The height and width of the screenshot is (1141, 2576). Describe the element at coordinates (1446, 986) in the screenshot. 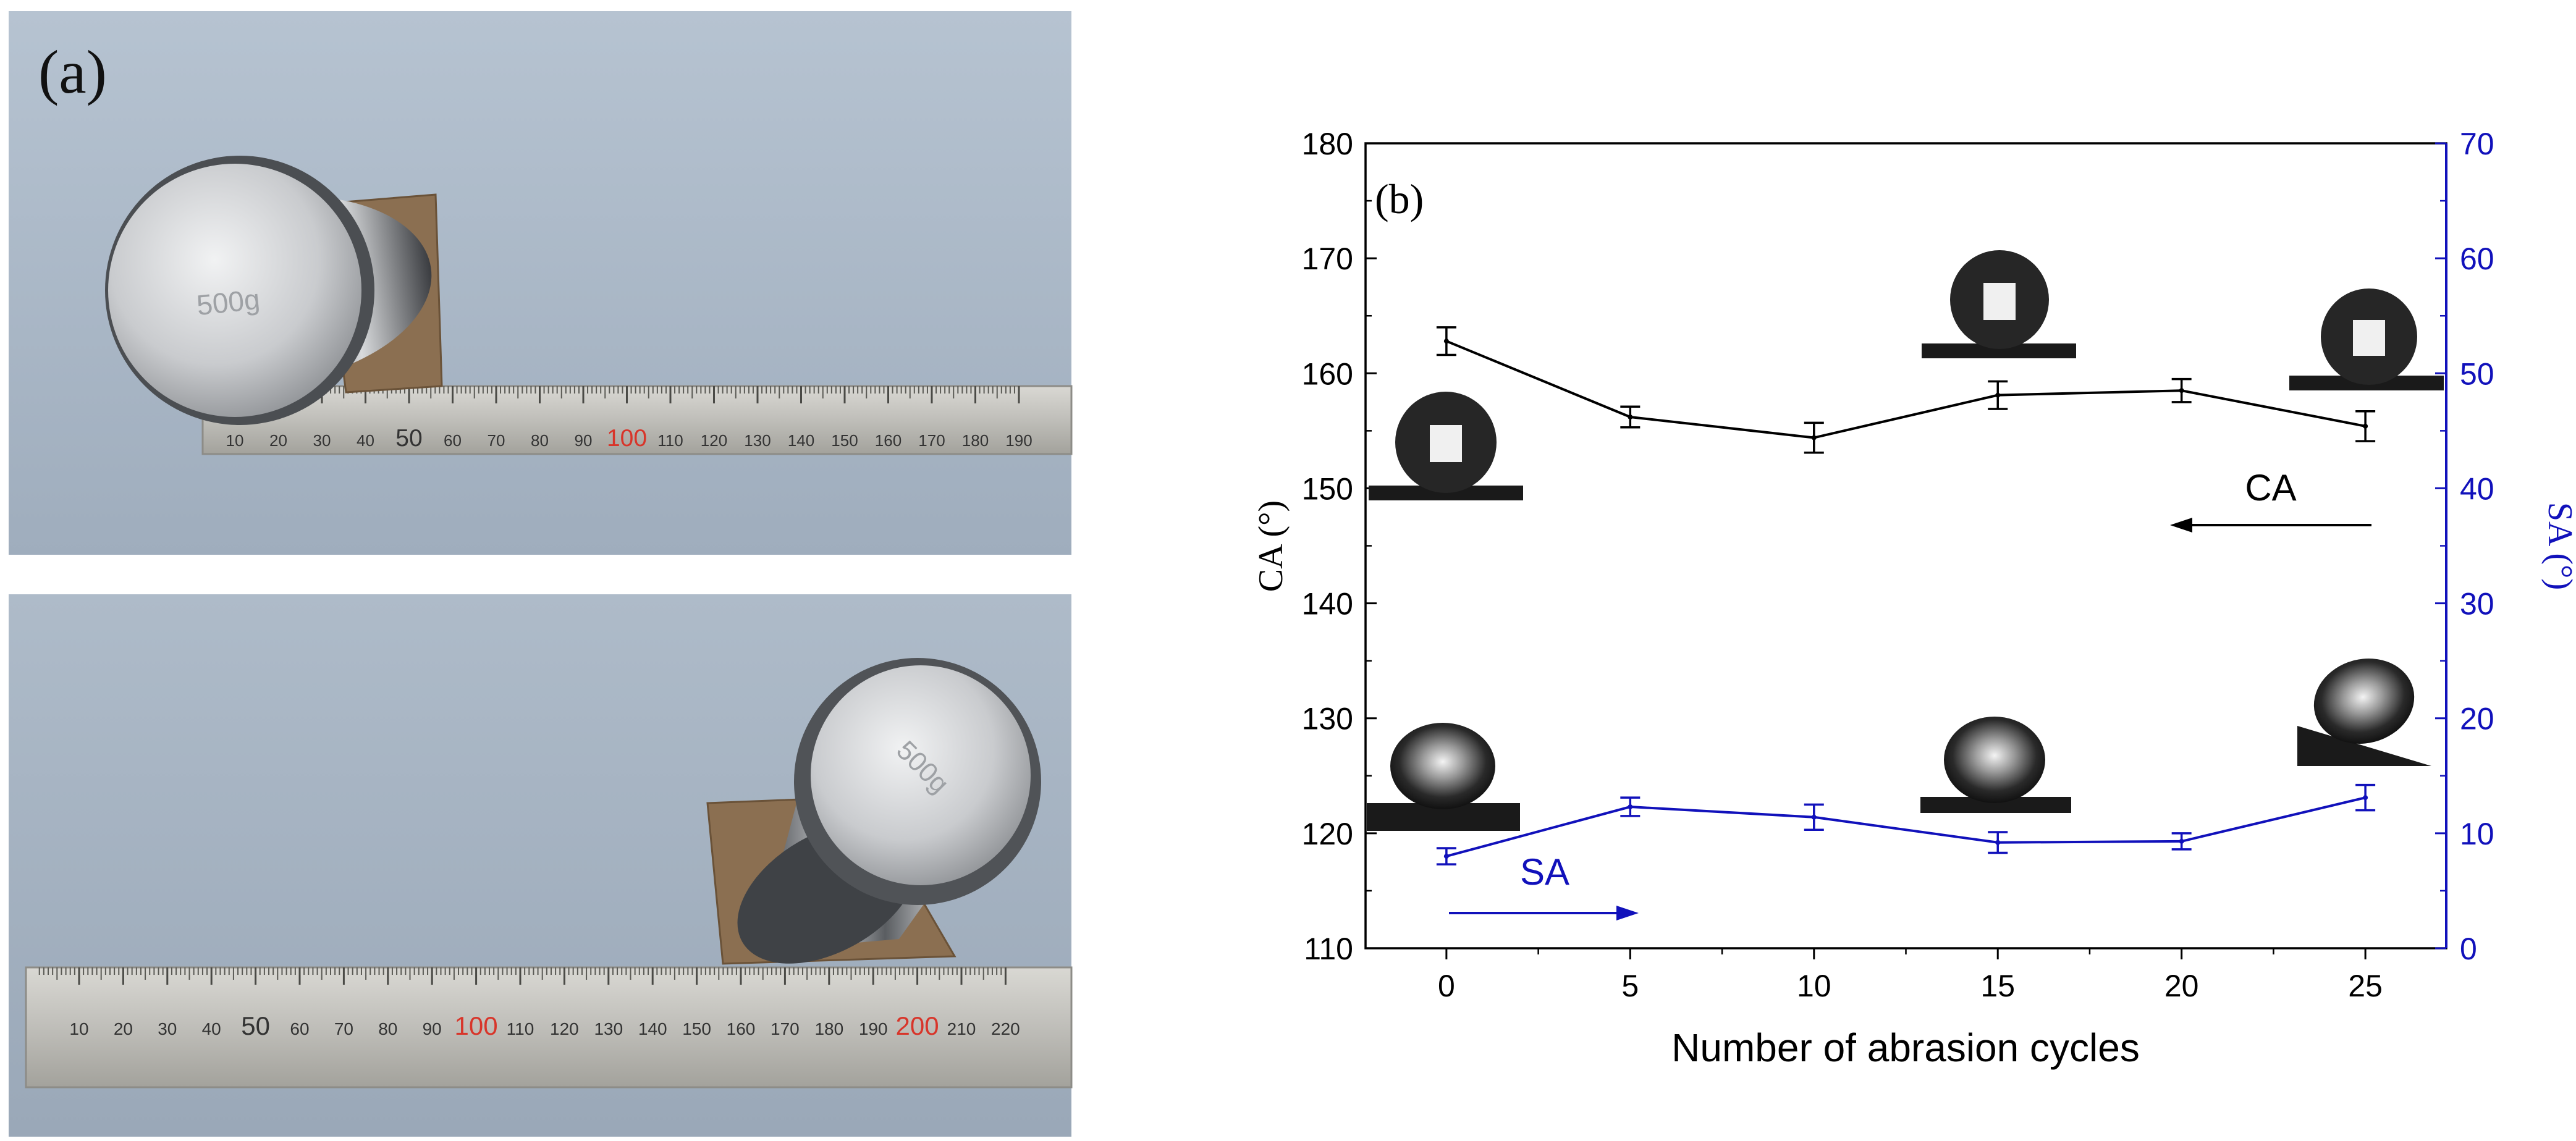

I see `x-tick-label: 0` at that location.